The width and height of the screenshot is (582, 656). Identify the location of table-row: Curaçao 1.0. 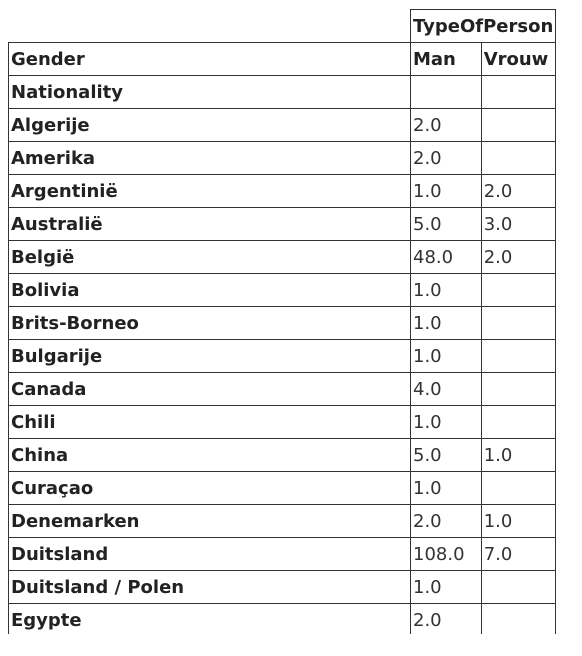
(282, 488).